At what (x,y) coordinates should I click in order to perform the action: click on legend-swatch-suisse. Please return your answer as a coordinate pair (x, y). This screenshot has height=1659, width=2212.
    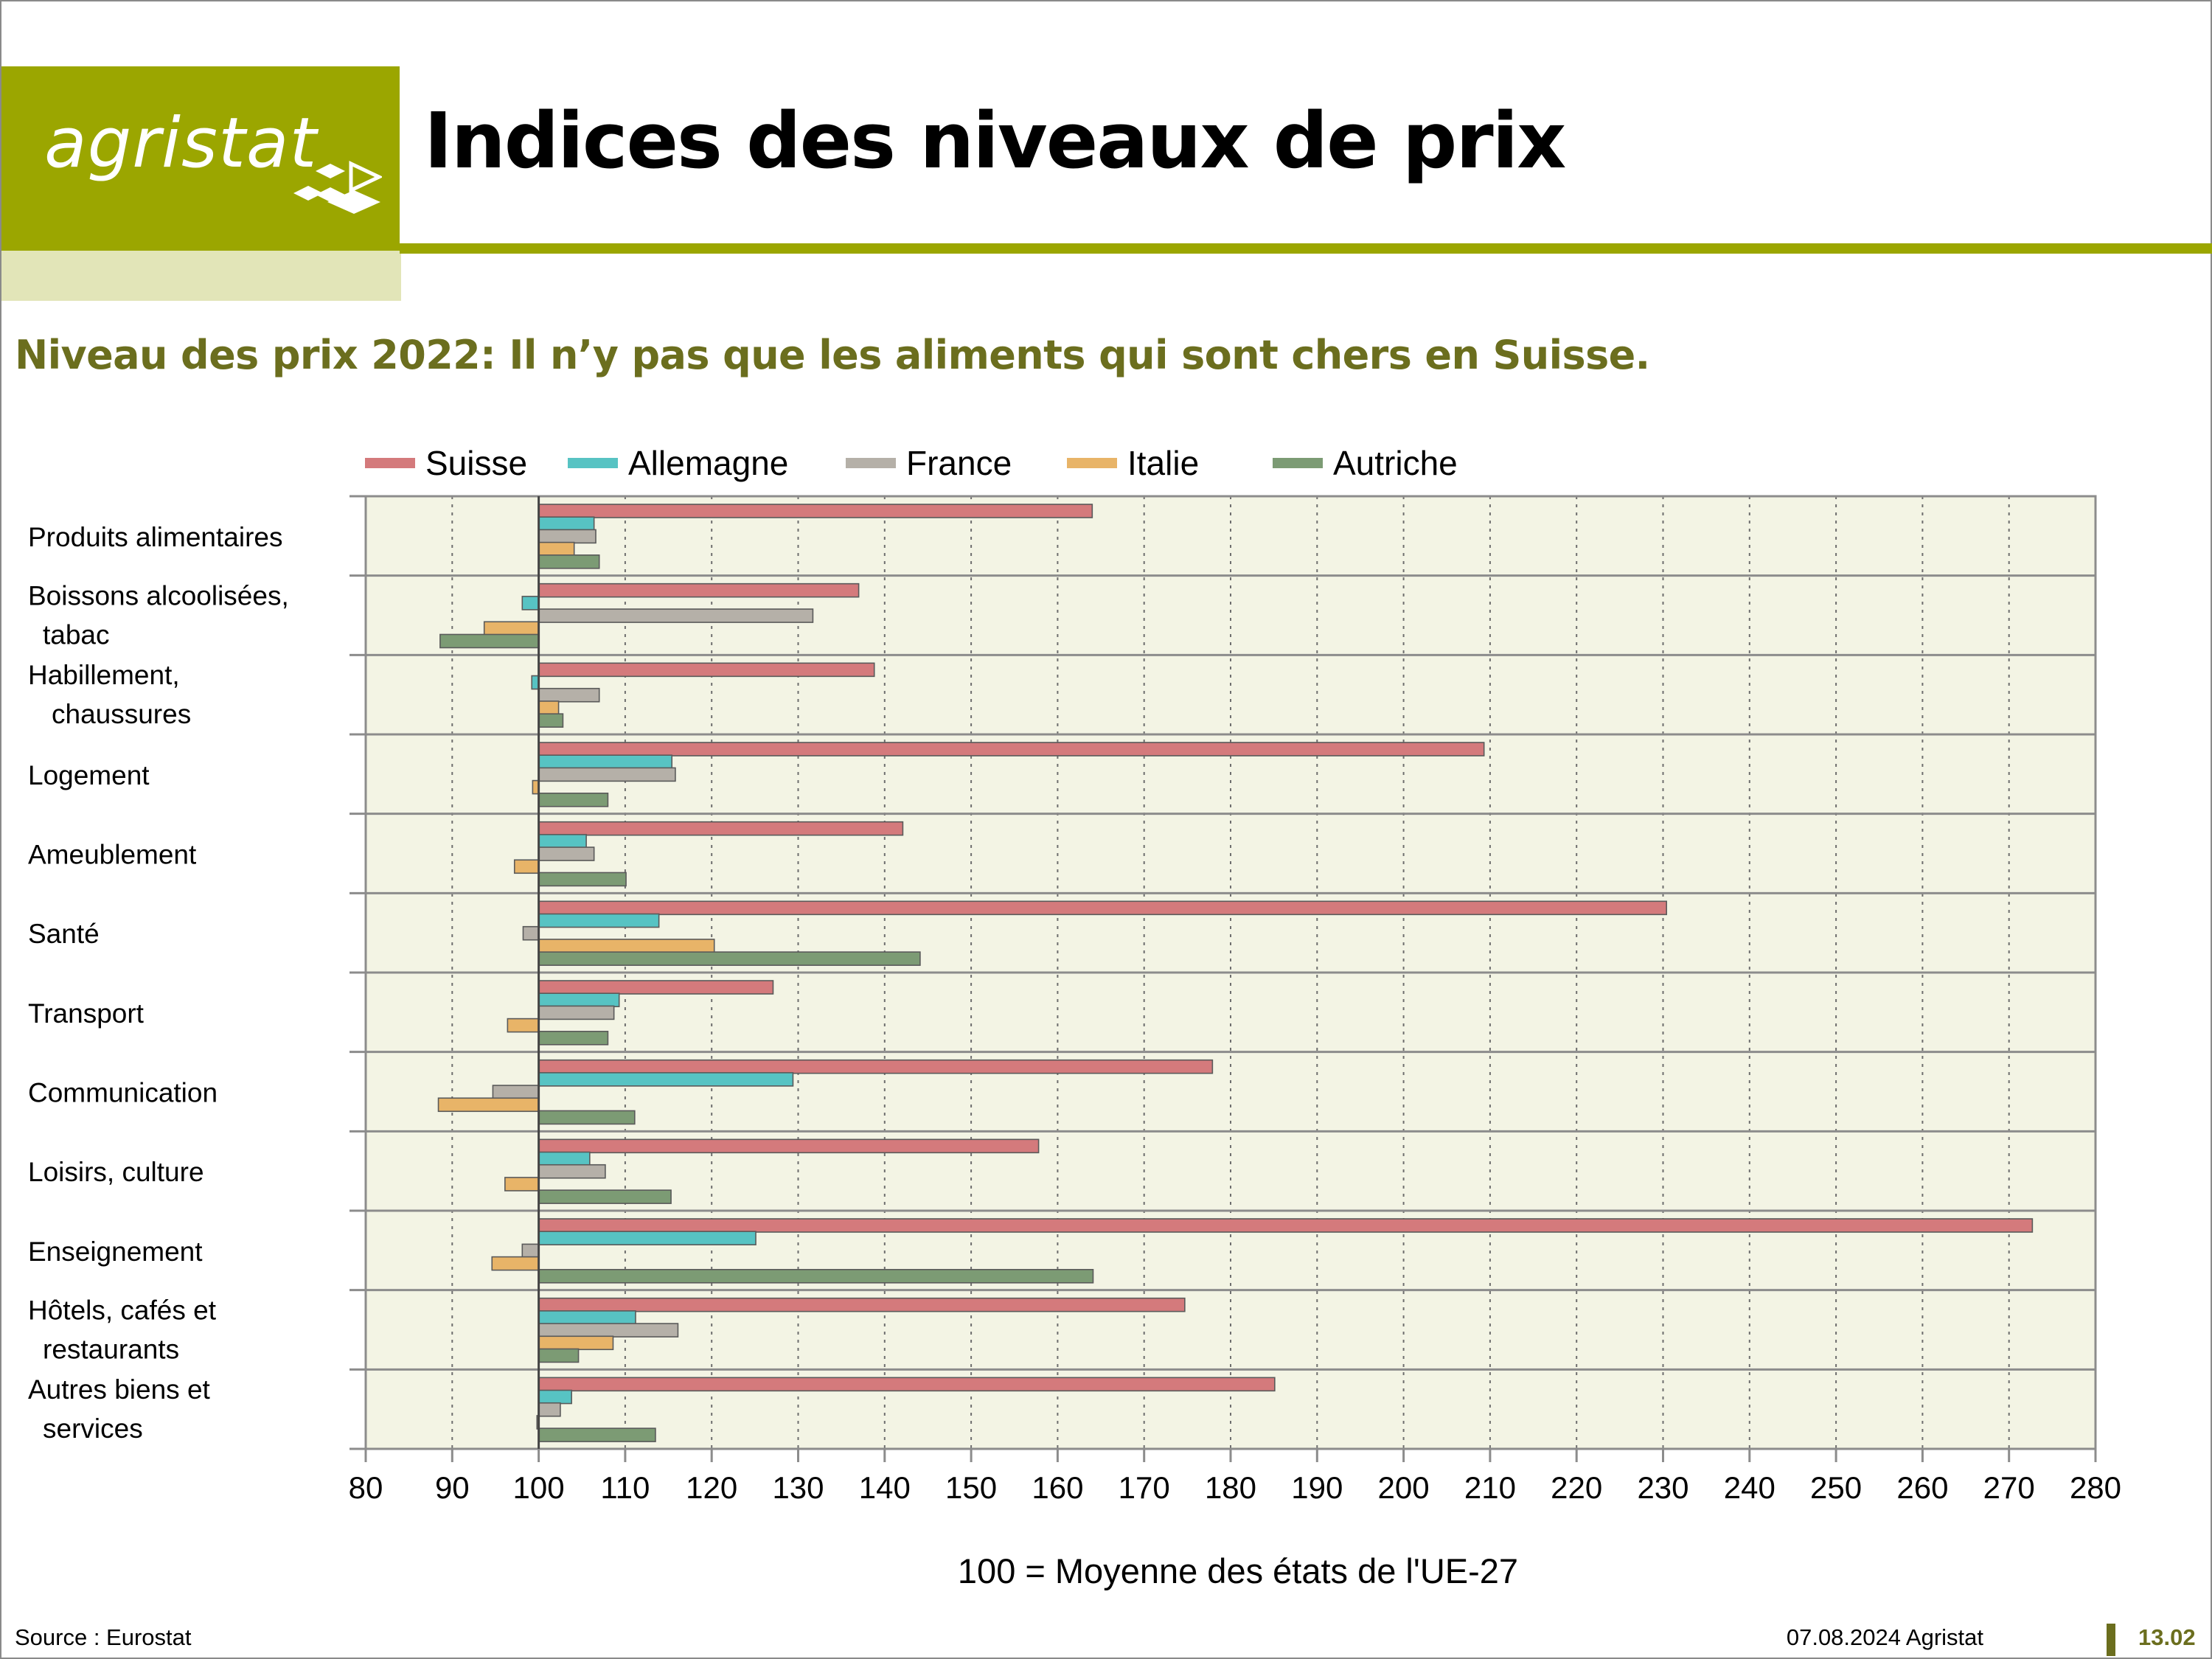
    Looking at the image, I should click on (390, 463).